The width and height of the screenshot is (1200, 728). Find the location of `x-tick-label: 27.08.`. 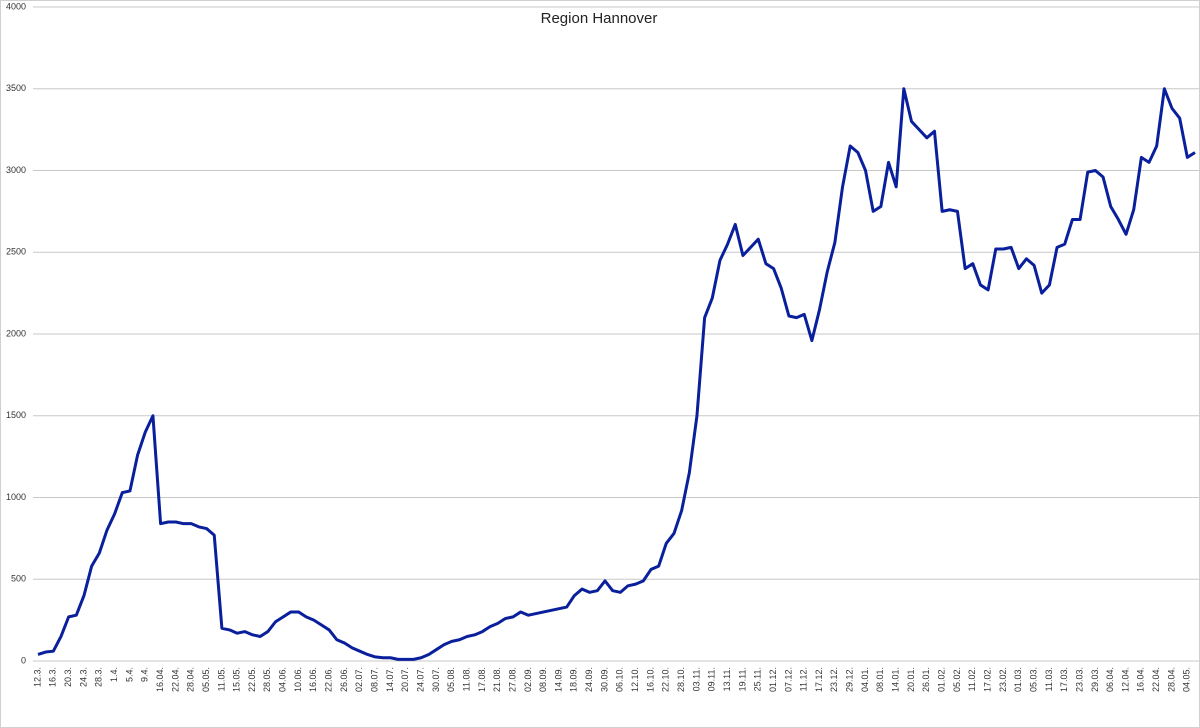

x-tick-label: 27.08. is located at coordinates (512, 679).